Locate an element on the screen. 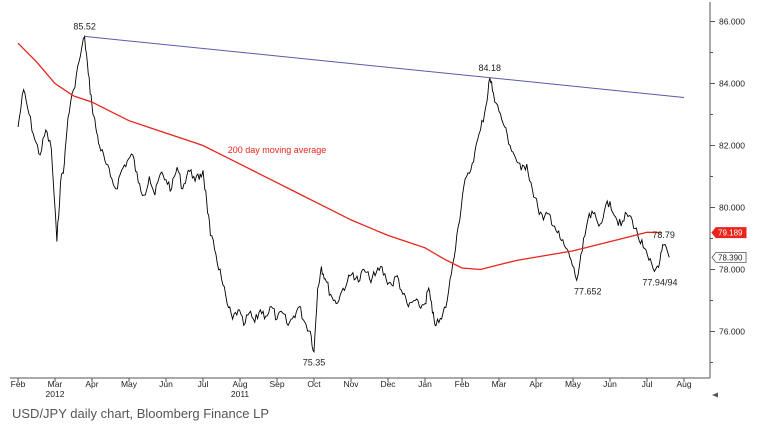 Image resolution: width=761 pixels, height=432 pixels. x-year-label: 2011 is located at coordinates (240, 394).